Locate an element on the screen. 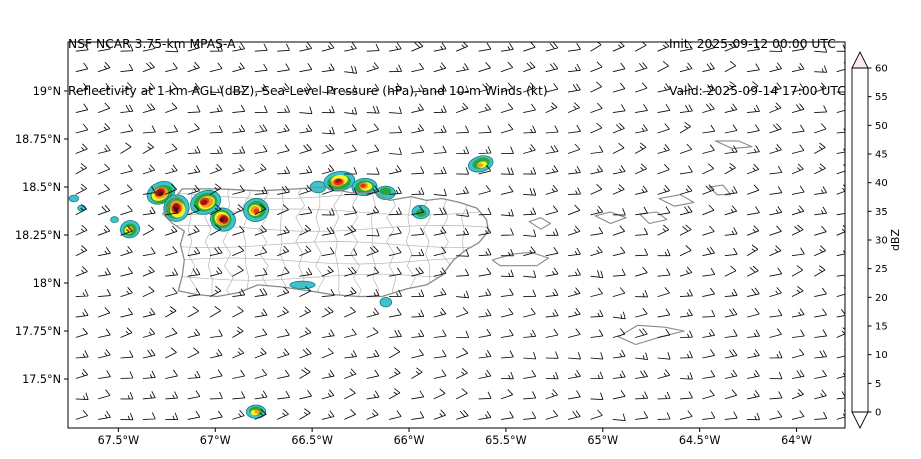 This screenshot has height=459, width=921. colorbar-tick-label: 0 is located at coordinates (878, 413).